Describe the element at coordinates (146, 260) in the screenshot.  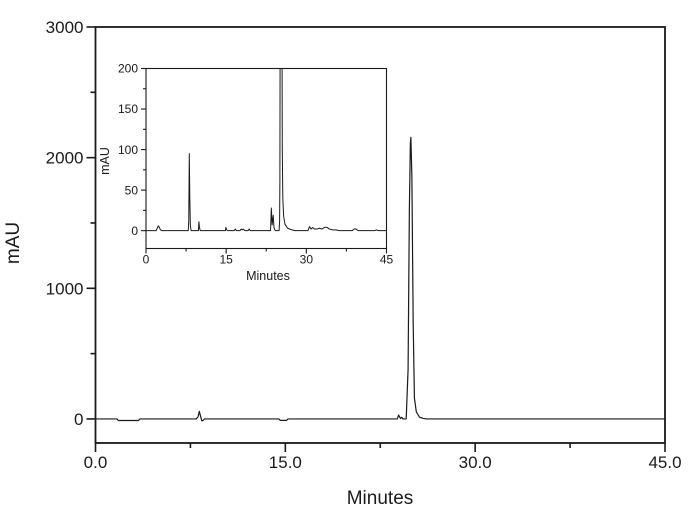
I see `inset-x-tick-label: 0` at that location.